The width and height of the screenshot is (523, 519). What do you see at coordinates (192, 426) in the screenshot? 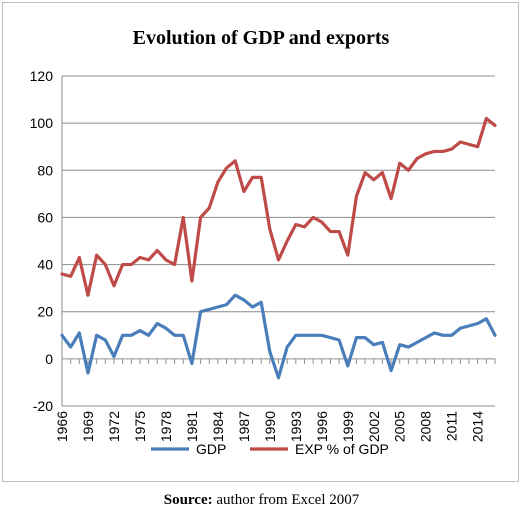
I see `x-tick-label: 1981` at bounding box center [192, 426].